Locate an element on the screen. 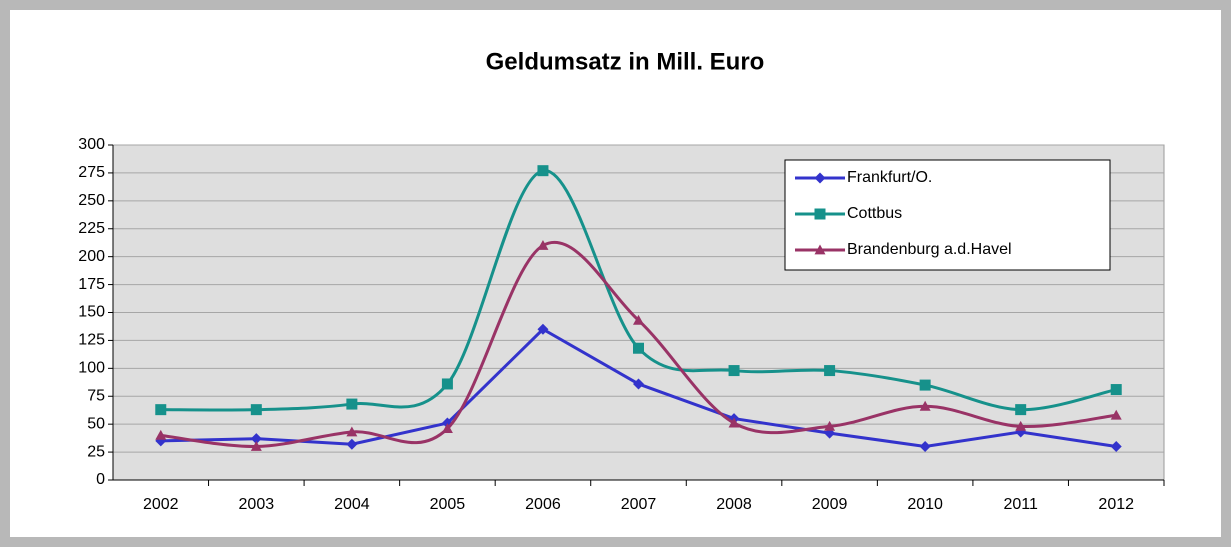 Image resolution: width=1231 pixels, height=547 pixels. y-tick-label: 0 is located at coordinates (100, 479).